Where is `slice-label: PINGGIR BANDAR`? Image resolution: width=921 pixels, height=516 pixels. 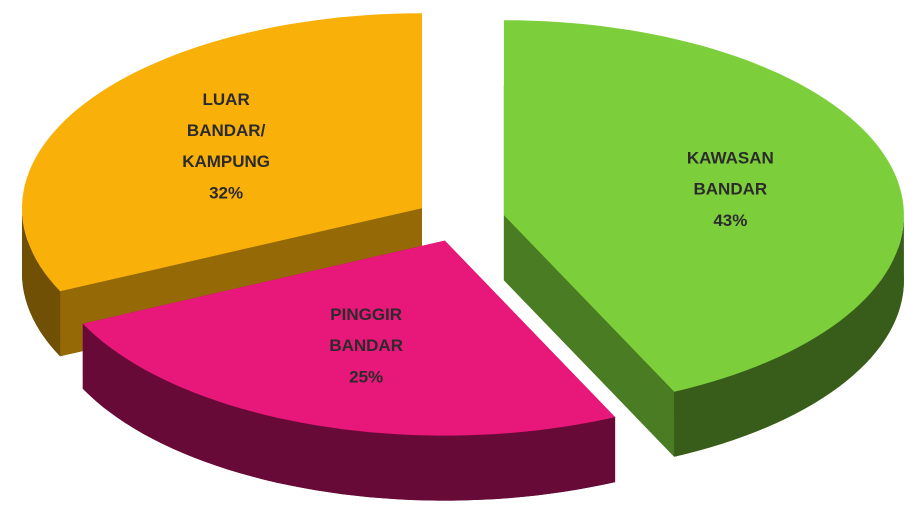 slice-label: PINGGIR BANDAR is located at coordinates (366, 331).